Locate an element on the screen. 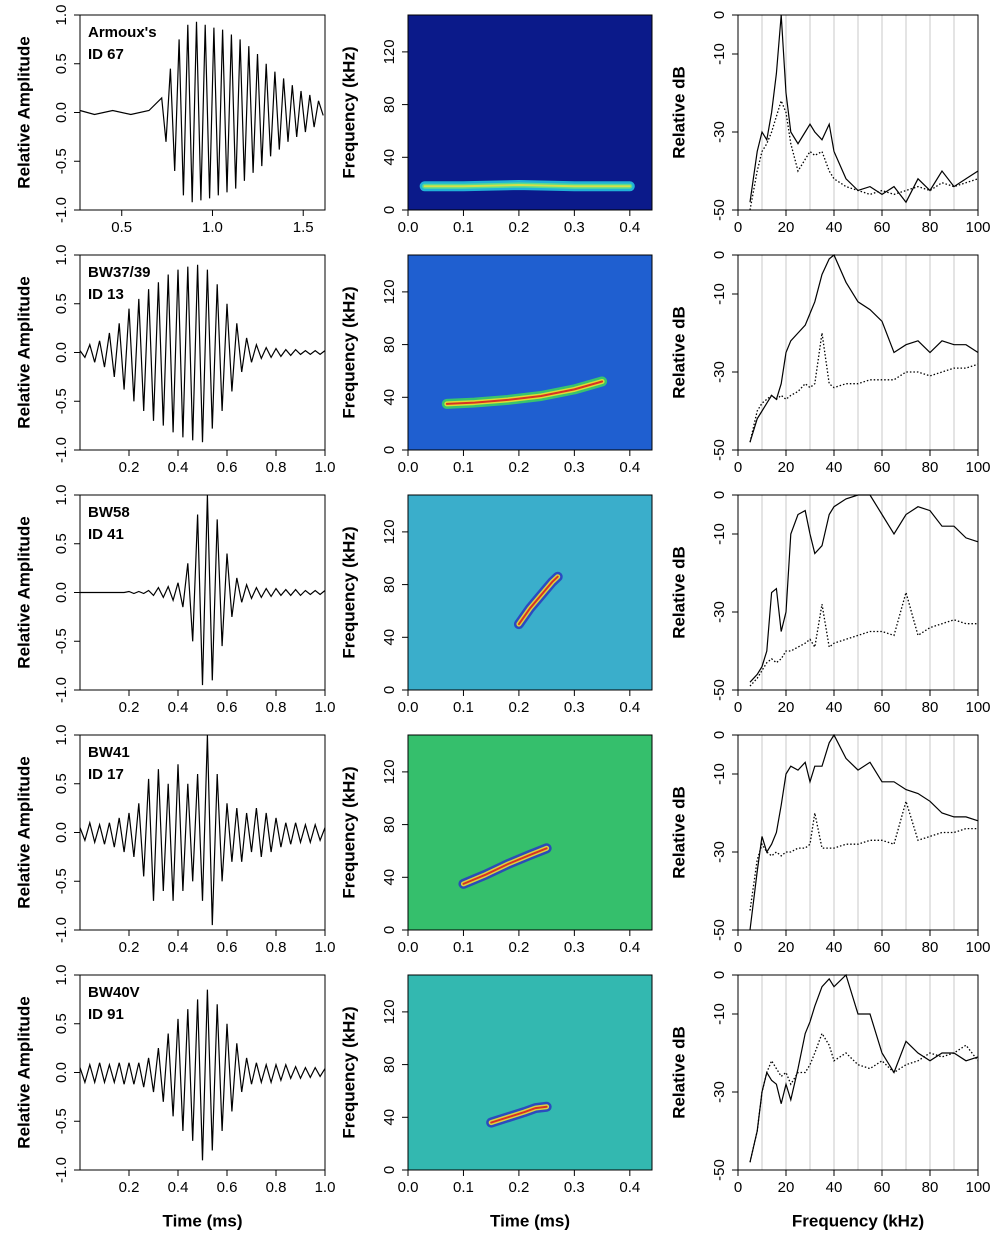 This screenshot has height=1239, width=995. annotation: BW37/39 is located at coordinates (119, 272).